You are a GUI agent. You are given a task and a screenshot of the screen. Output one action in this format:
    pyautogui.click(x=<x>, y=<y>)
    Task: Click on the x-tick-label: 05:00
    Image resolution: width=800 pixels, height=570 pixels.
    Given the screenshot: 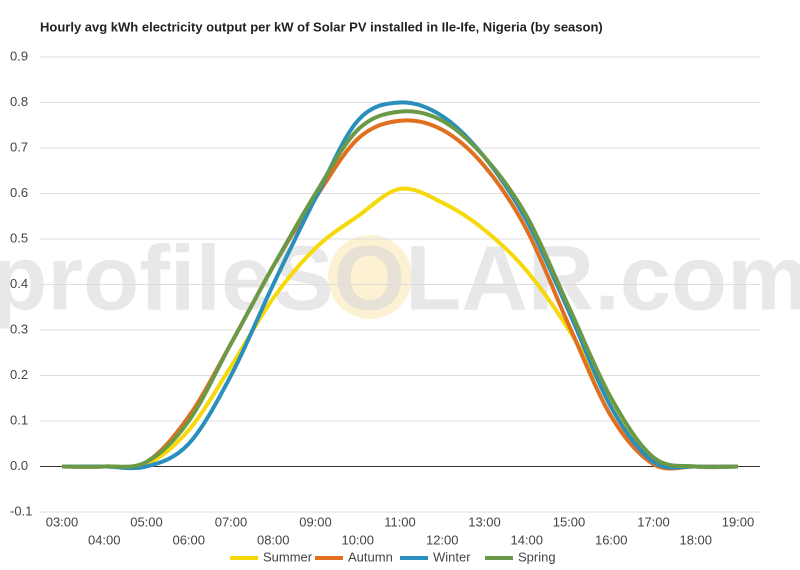 What is the action you would take?
    pyautogui.click(x=146, y=521)
    